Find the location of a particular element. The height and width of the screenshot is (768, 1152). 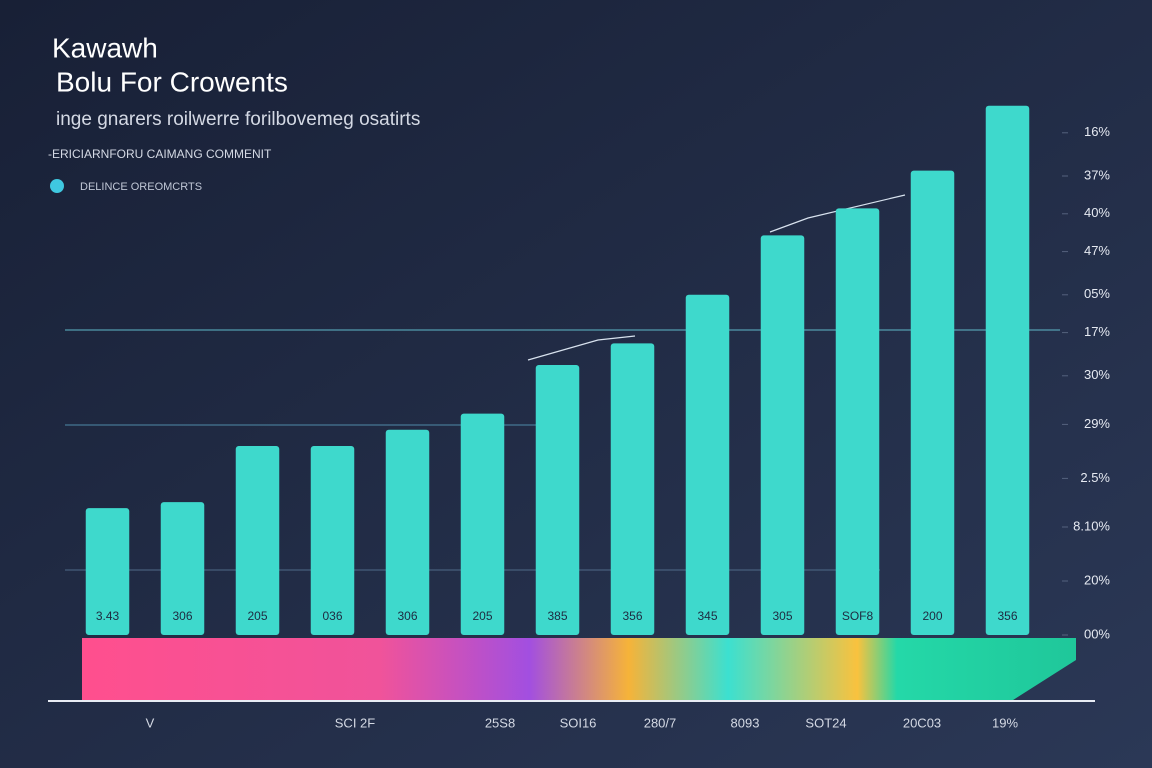

x-tick-label: 036 is located at coordinates (332, 616).